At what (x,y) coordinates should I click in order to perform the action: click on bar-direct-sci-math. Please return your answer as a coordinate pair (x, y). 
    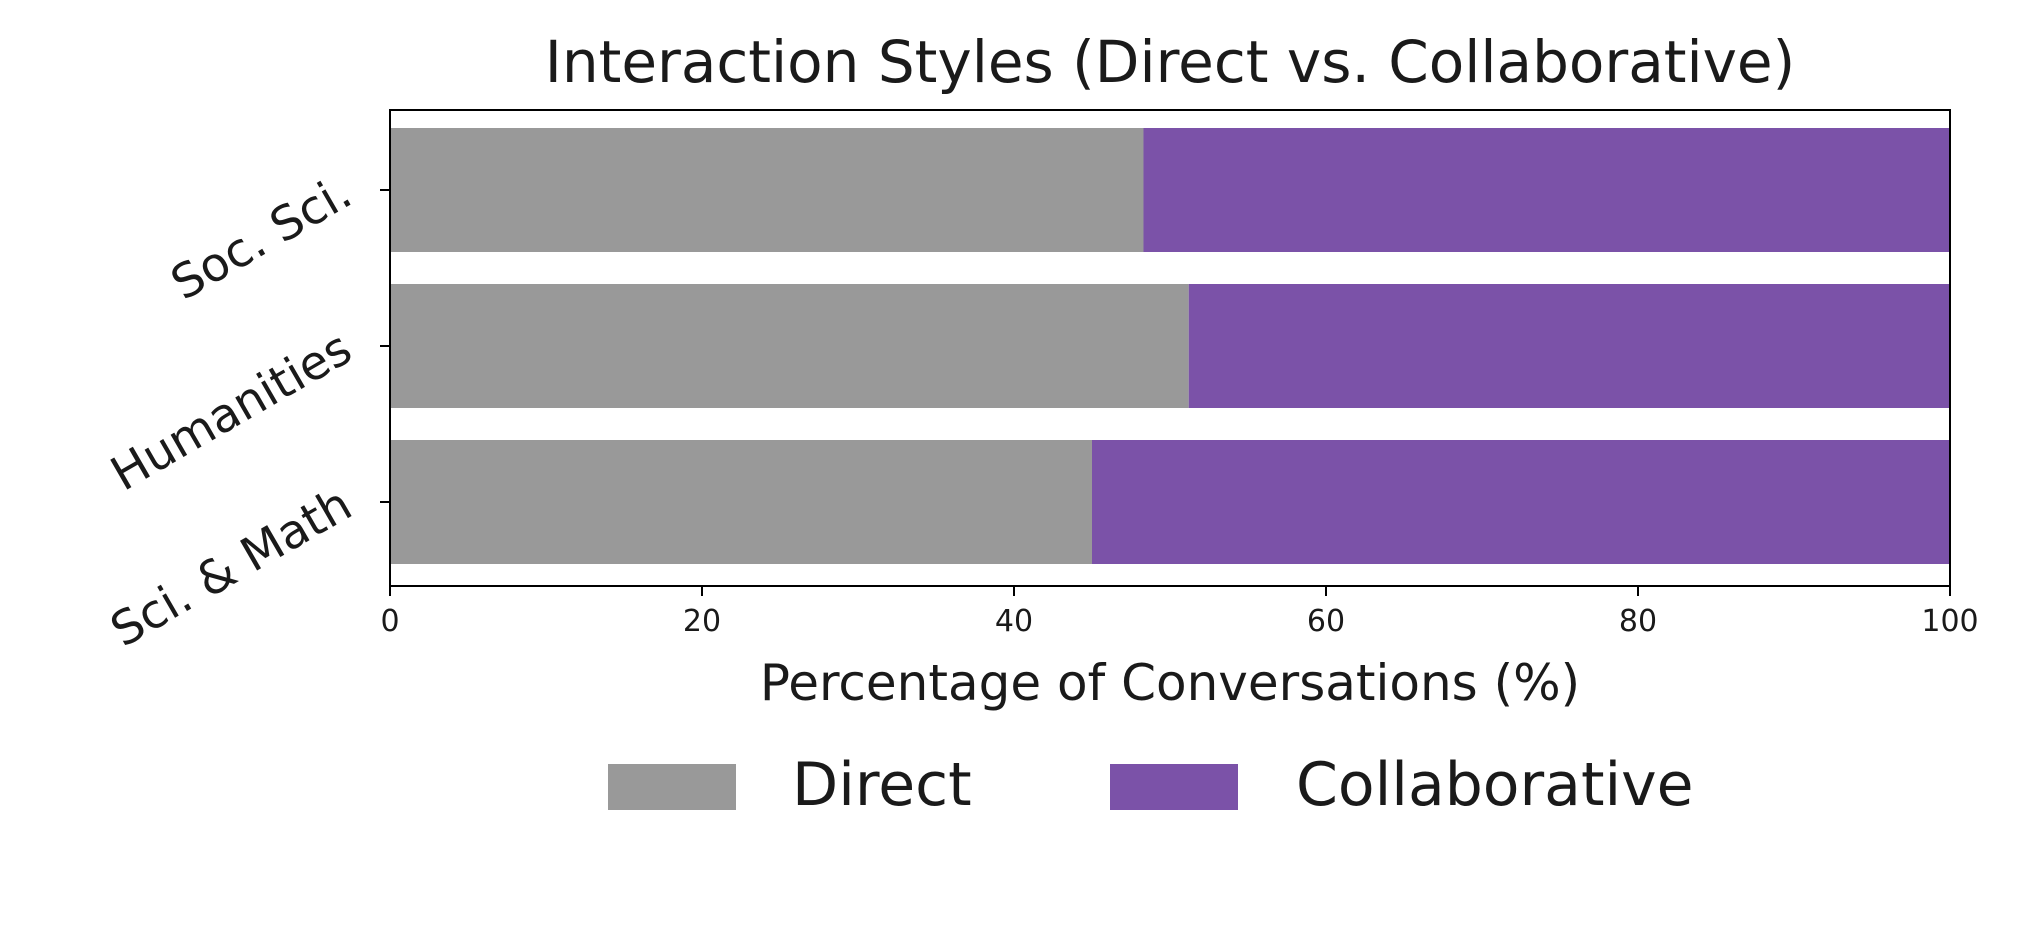
    Looking at the image, I should click on (741, 502).